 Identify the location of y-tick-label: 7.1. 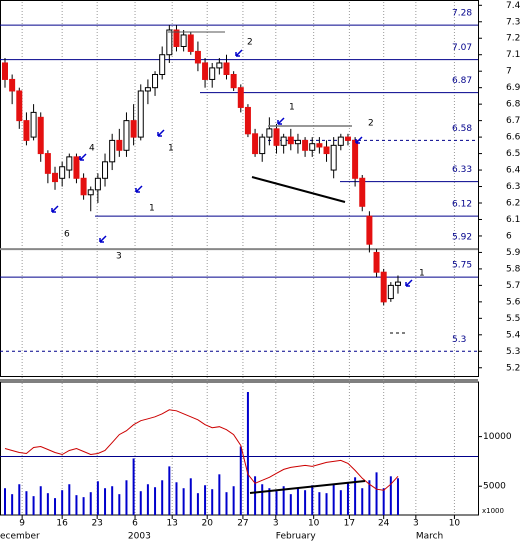
(513, 55).